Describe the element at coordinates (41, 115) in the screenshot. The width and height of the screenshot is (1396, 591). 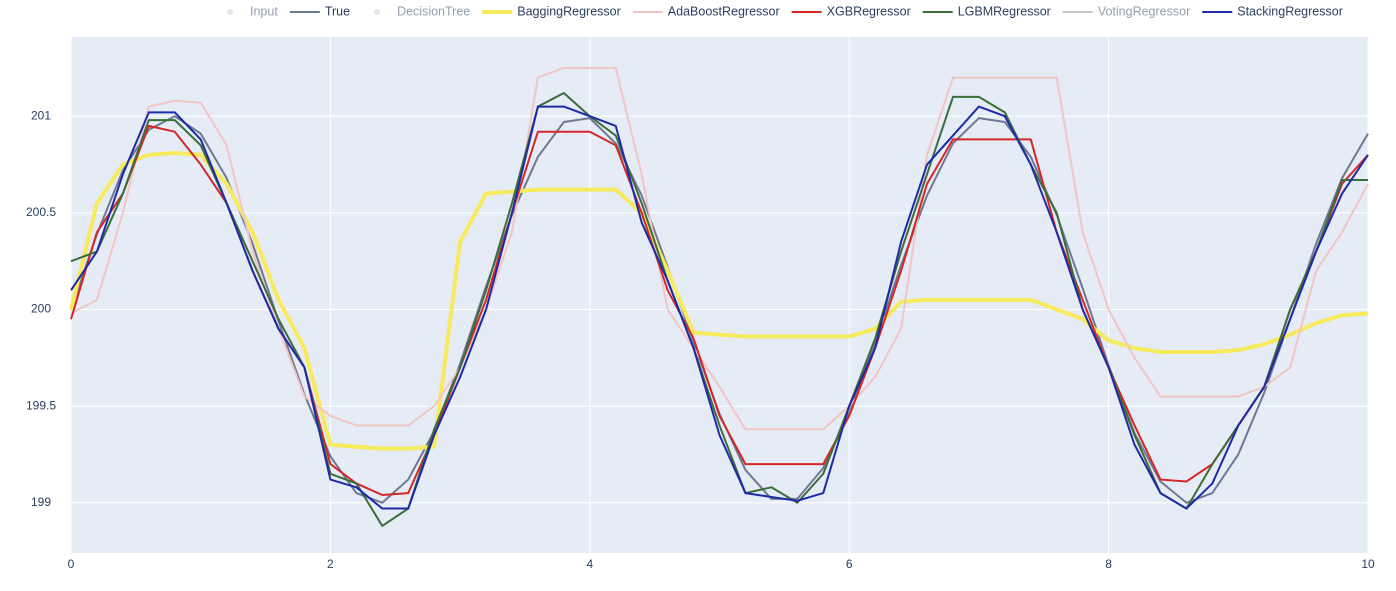
I see `y-tick-label: 201` at that location.